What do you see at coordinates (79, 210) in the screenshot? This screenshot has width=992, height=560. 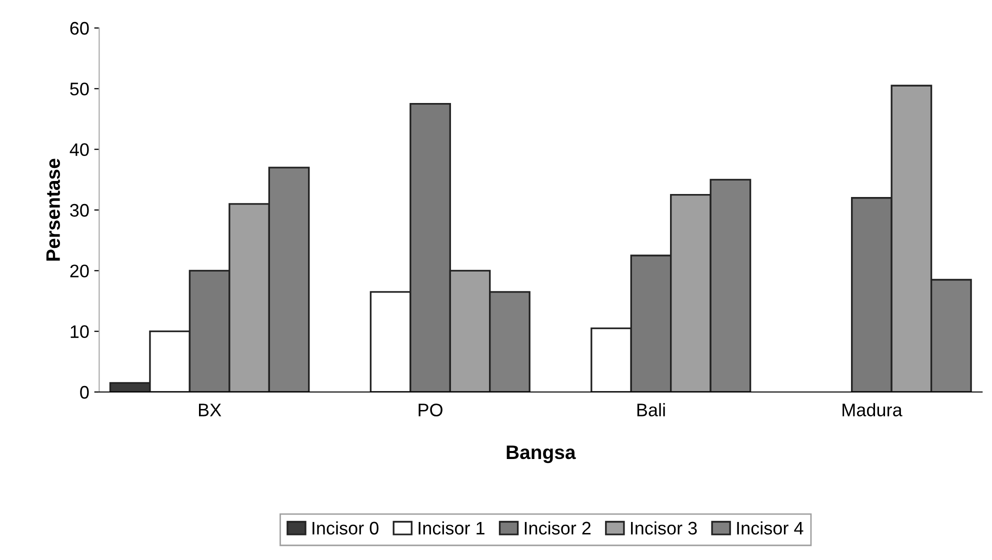 I see `y-tick-label: 30` at bounding box center [79, 210].